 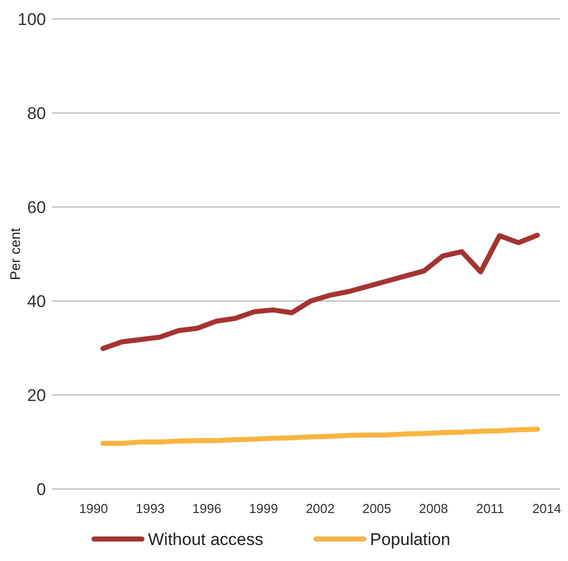 I want to click on x-tick-label: 2011, so click(x=490, y=508).